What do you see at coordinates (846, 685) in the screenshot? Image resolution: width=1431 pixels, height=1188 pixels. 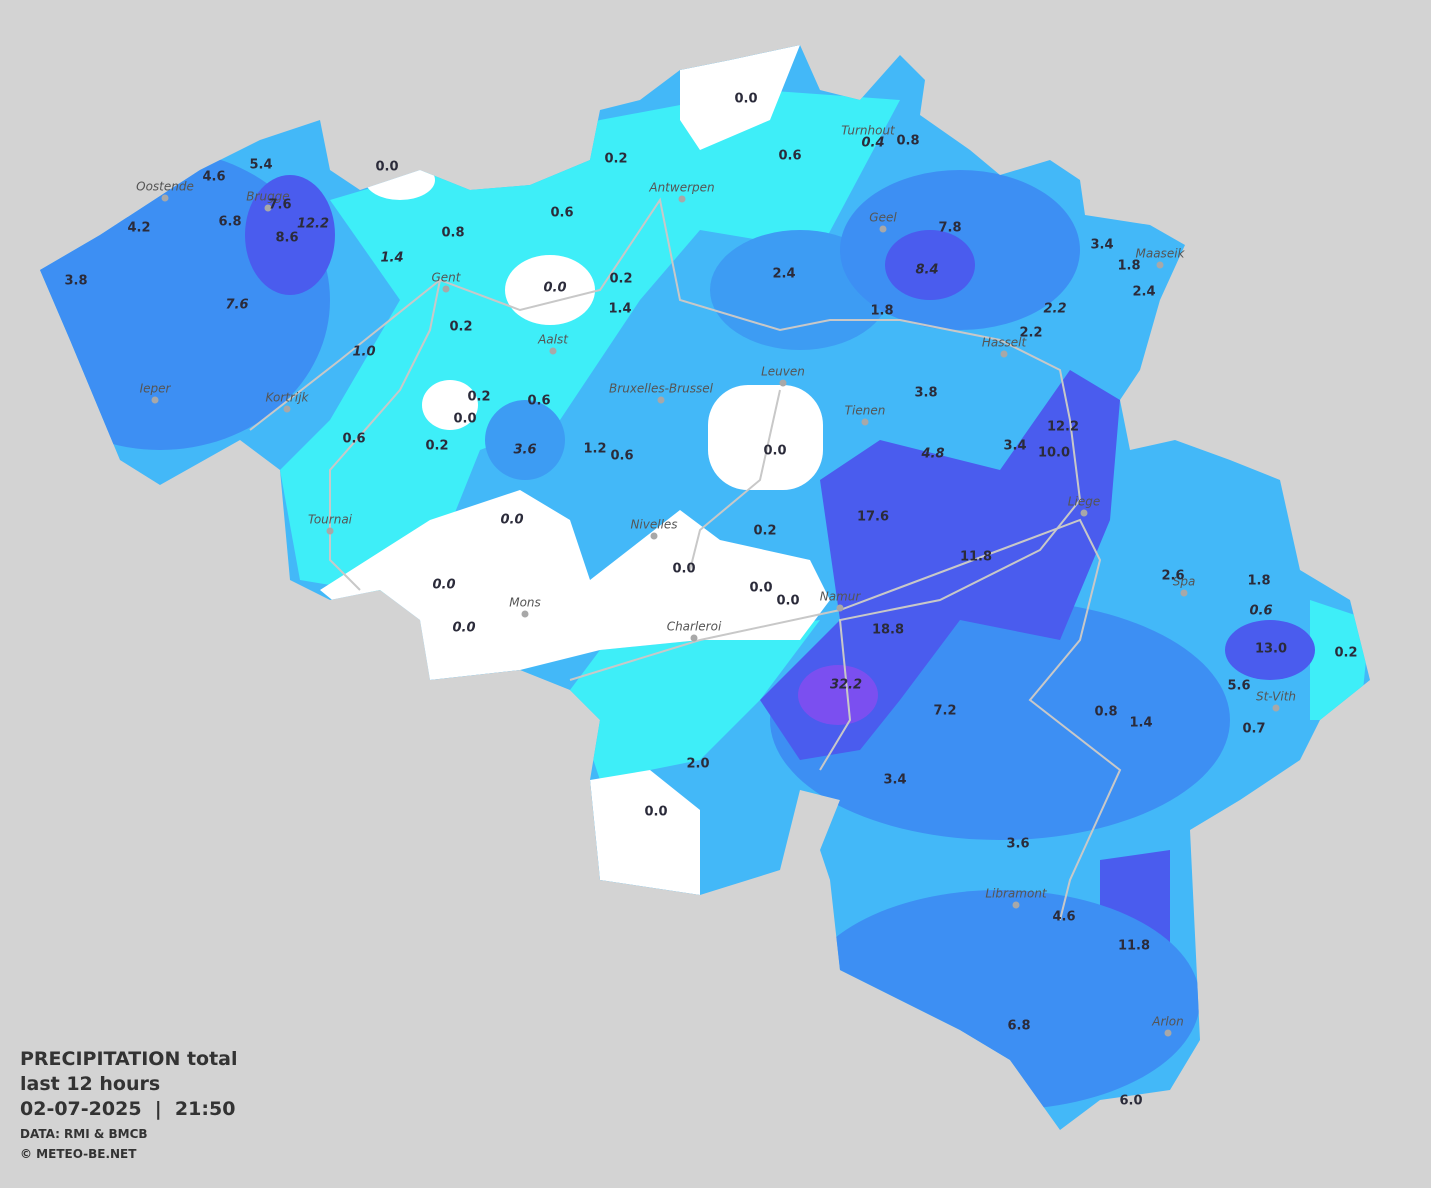 I see `value-label: 32.2` at bounding box center [846, 685].